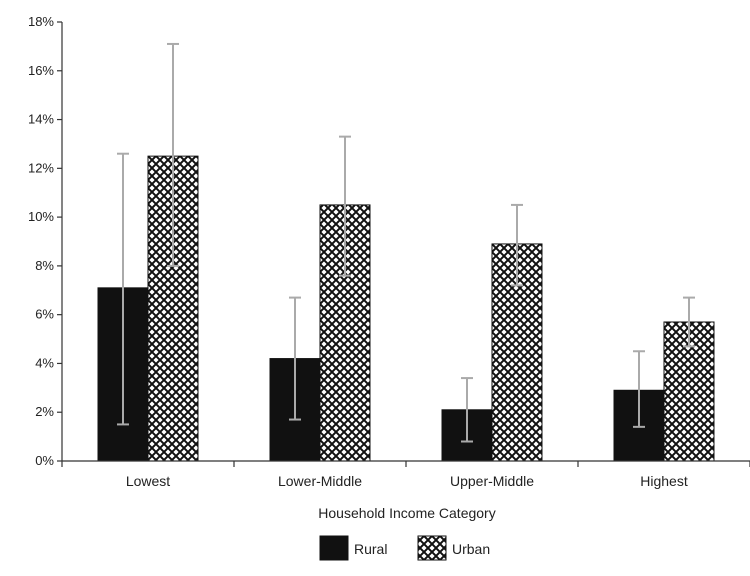 This screenshot has width=750, height=576. I want to click on y-tick-label: 4%, so click(44, 362).